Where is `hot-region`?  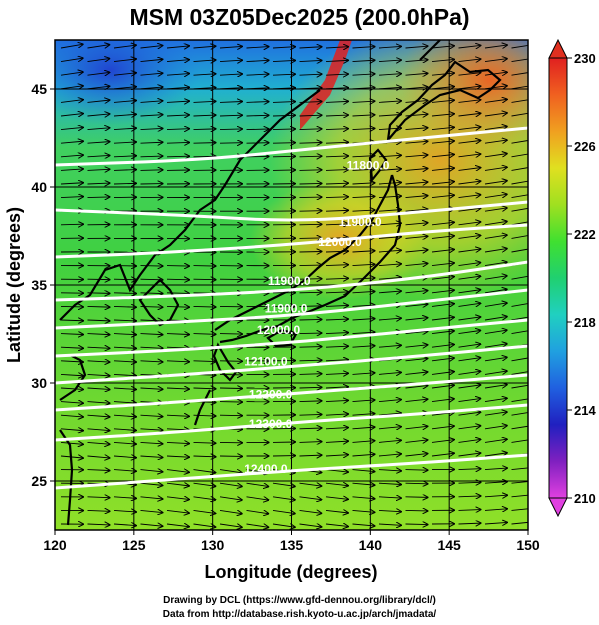
hot-region is located at coordinates (464, 95).